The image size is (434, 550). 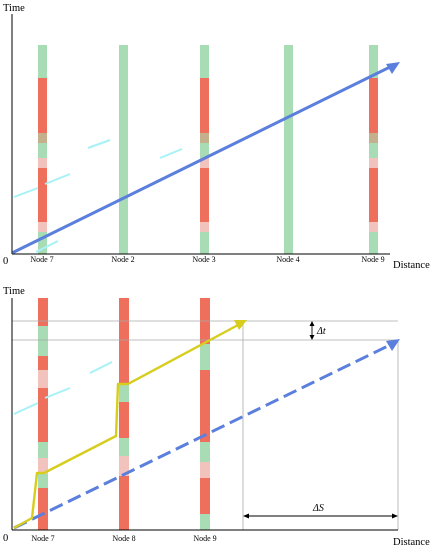 I want to click on bottom-y-axis-label: Time, so click(x=14, y=291).